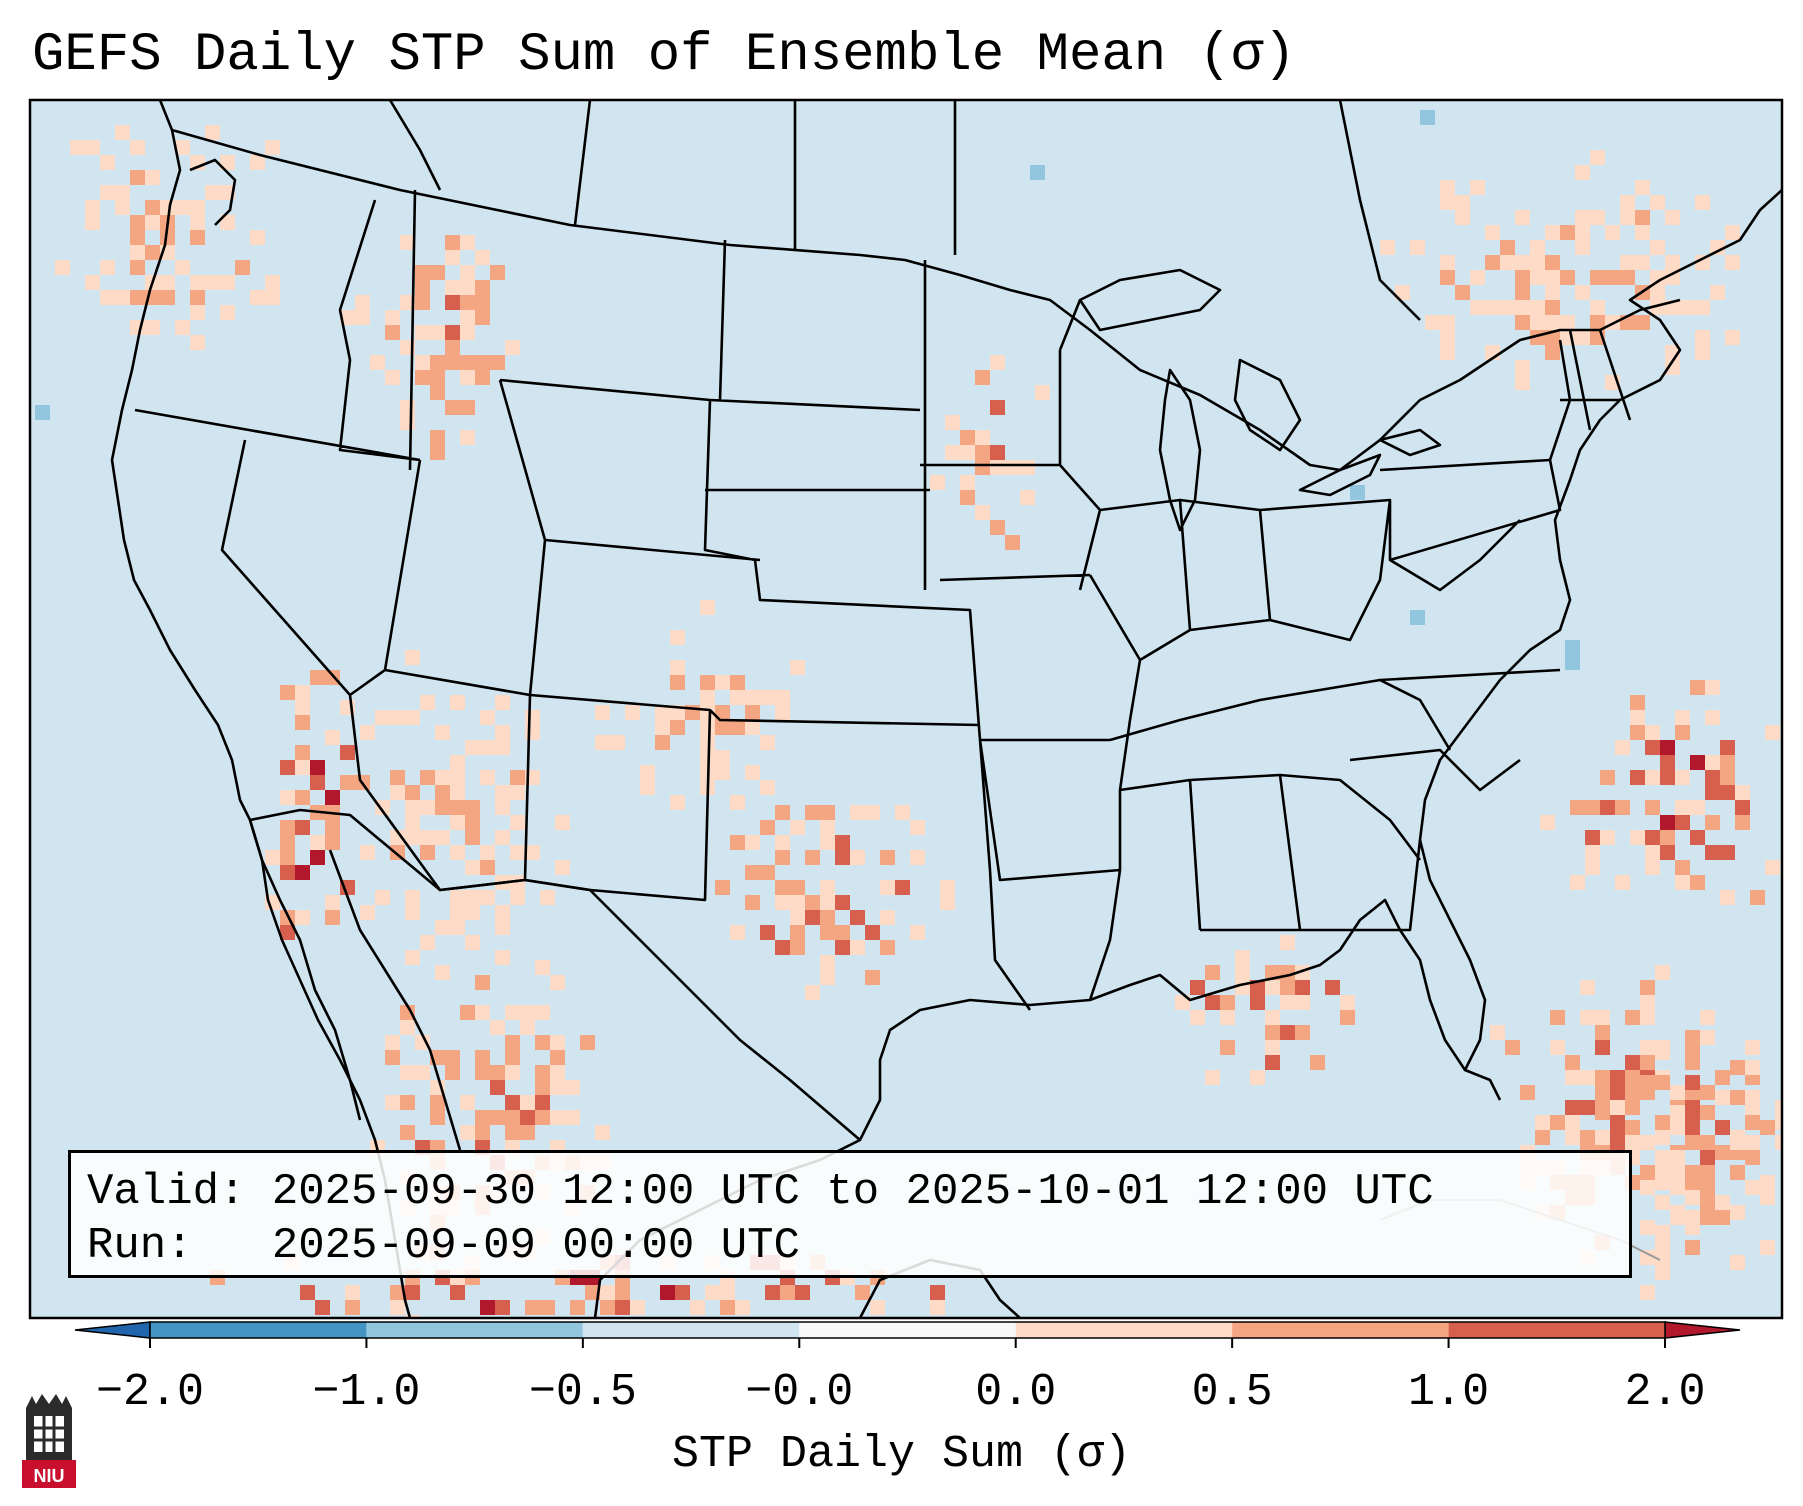 This screenshot has width=1803, height=1506. I want to click on colorbar-tick-label: 1.0, so click(1449, 1392).